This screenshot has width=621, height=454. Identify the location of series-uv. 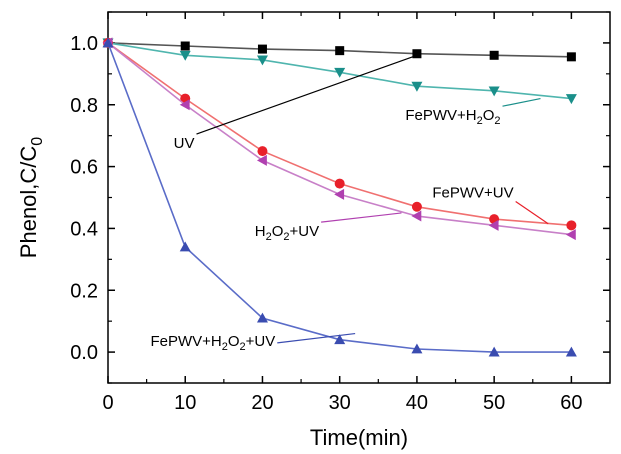
(339, 50).